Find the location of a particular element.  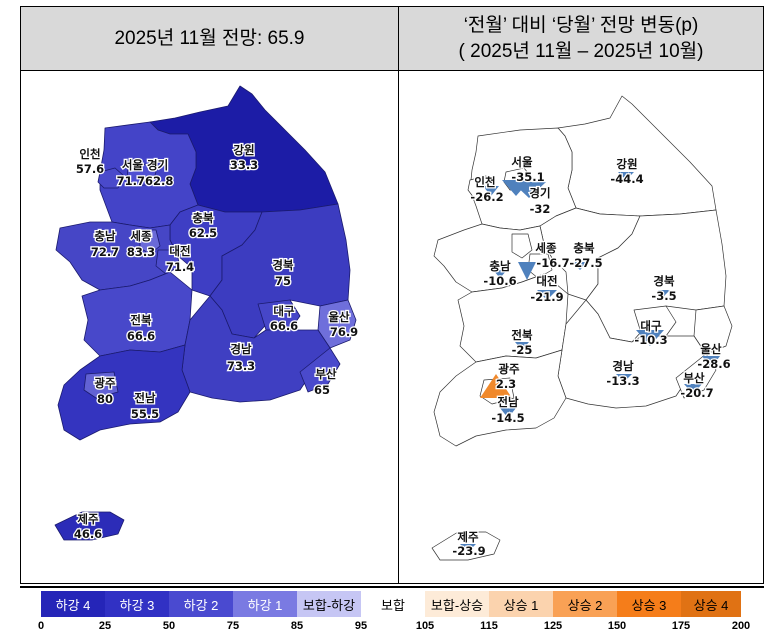

right-label-jeonbuk-value: -25 is located at coordinates (522, 350).